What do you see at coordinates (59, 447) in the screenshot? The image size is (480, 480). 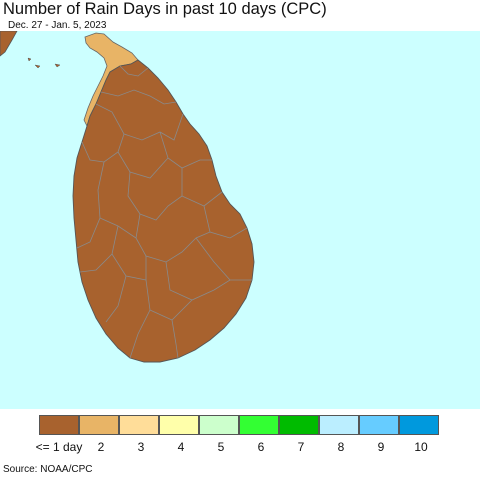 I see `legend-label: <= 1 day` at bounding box center [59, 447].